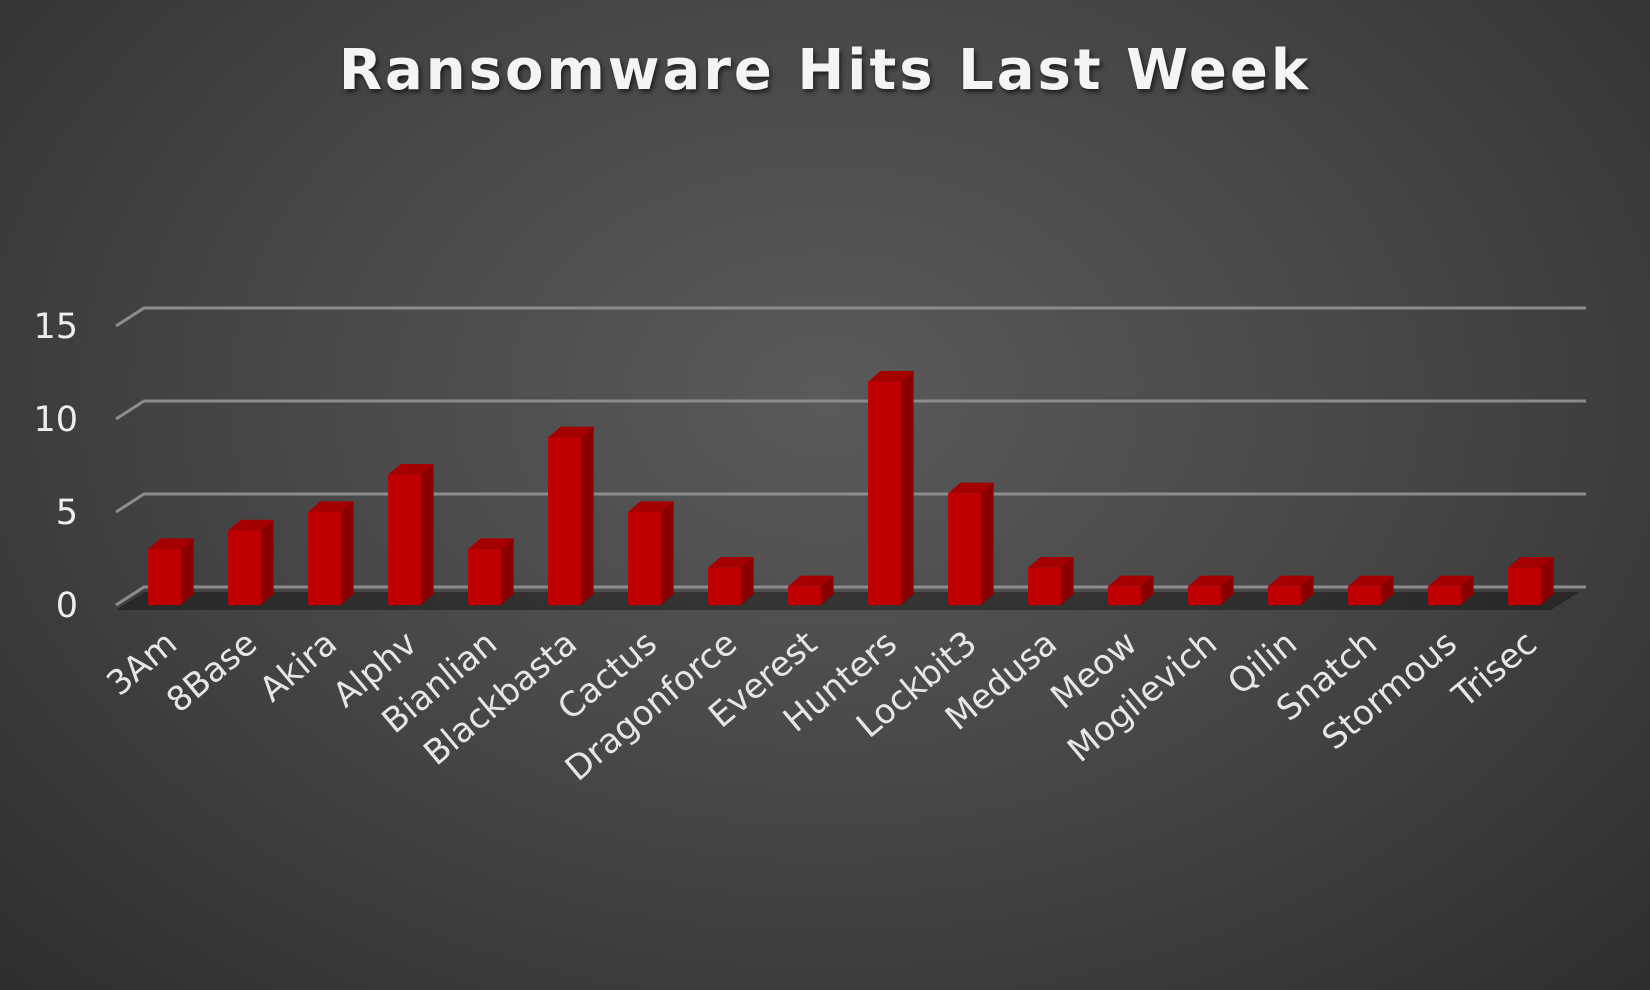 The image size is (1650, 990). I want to click on chart-title: Ransomware Hits Last Week, so click(825, 70).